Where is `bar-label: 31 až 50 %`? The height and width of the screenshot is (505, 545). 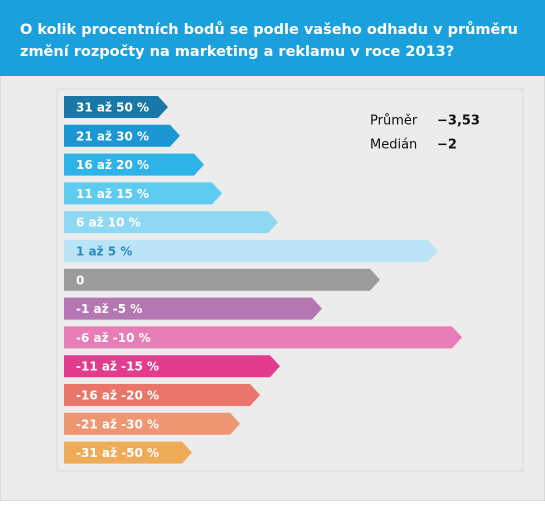
bar-label: 31 až 50 % is located at coordinates (112, 108).